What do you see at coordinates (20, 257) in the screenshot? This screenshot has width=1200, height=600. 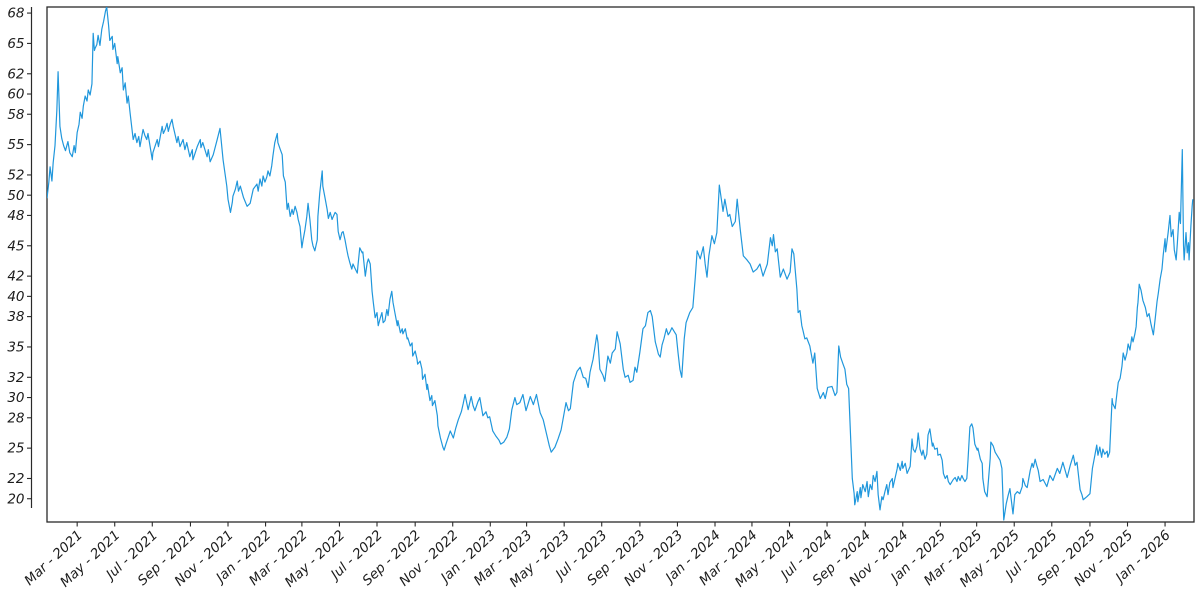 I see `y-axis: 20 22 25 28 30 32 35 38 40 42 45 48 50 52 55 58 60 62 65 68` at bounding box center [20, 257].